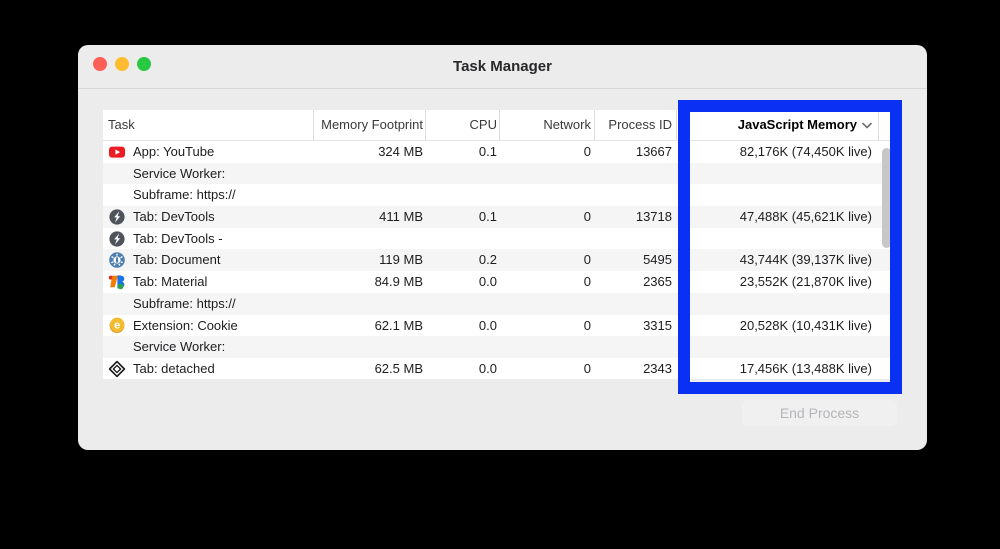  Describe the element at coordinates (867, 125) in the screenshot. I see `chevron-down-icon` at that location.